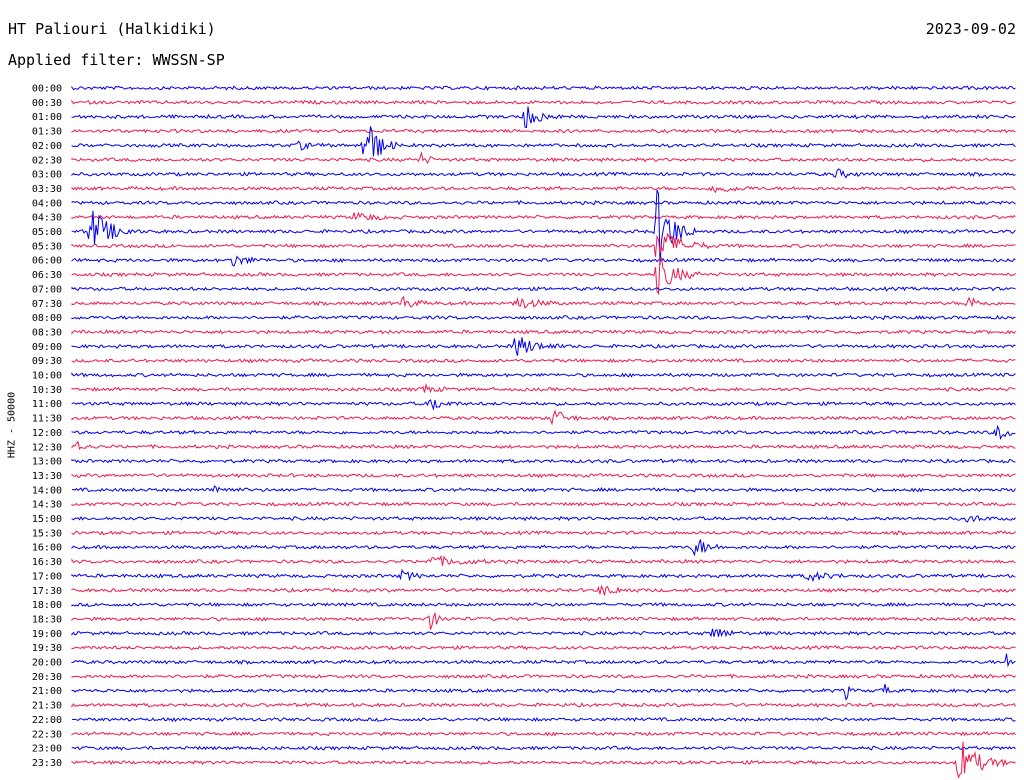 The width and height of the screenshot is (1024, 780). I want to click on row-time-label: 14:30, so click(47, 505).